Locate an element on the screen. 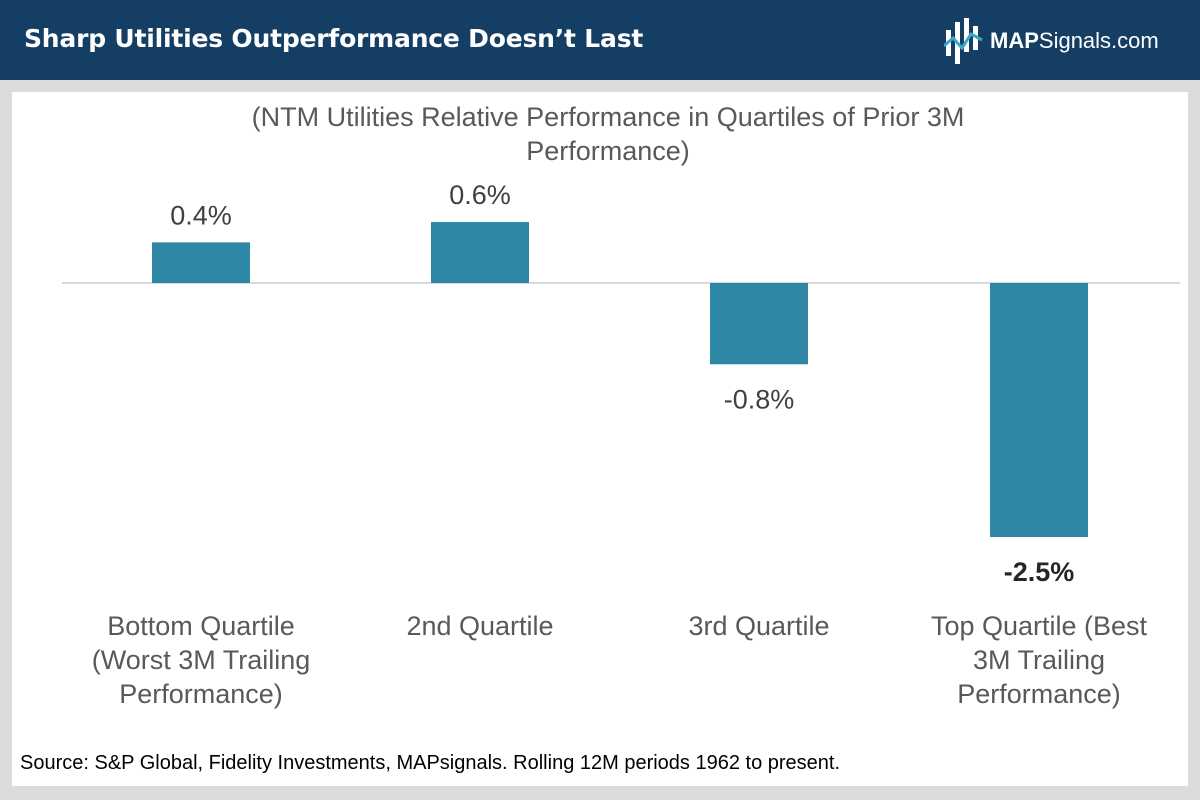 The image size is (1200, 800). category-label: 3M Trailing is located at coordinates (1039, 660).